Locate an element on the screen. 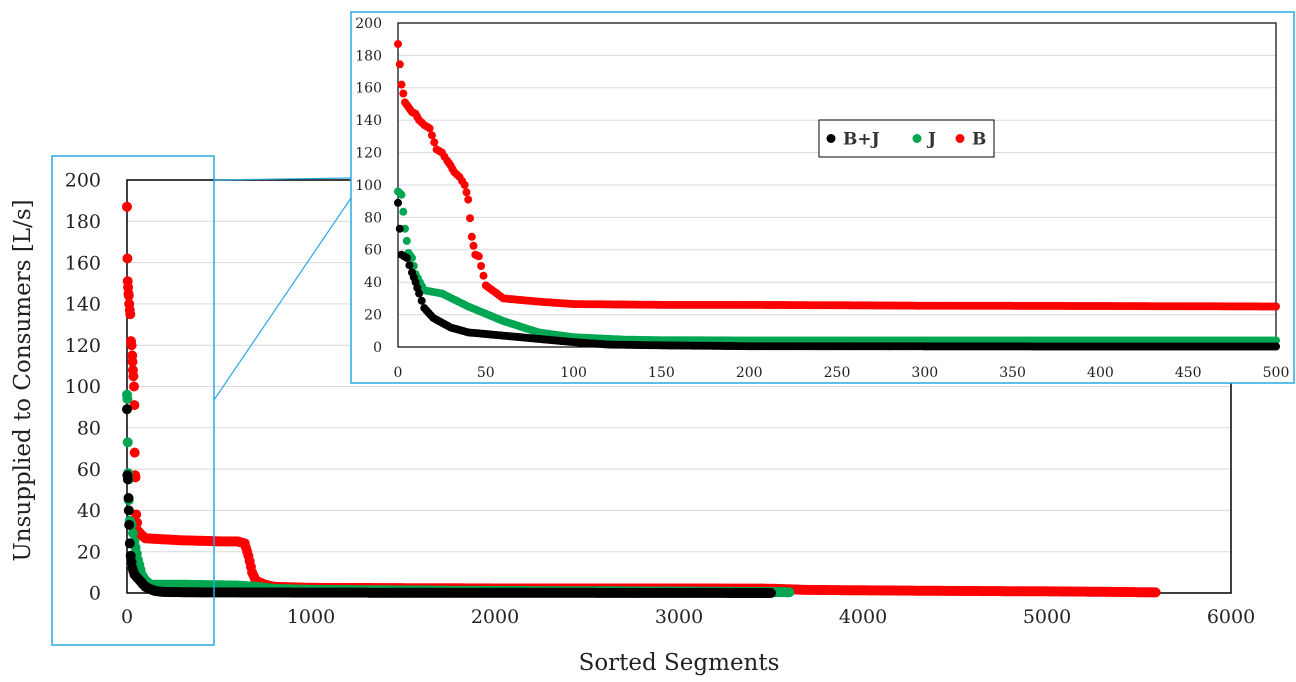 The width and height of the screenshot is (1296, 682). legend-marker-j is located at coordinates (917, 138).